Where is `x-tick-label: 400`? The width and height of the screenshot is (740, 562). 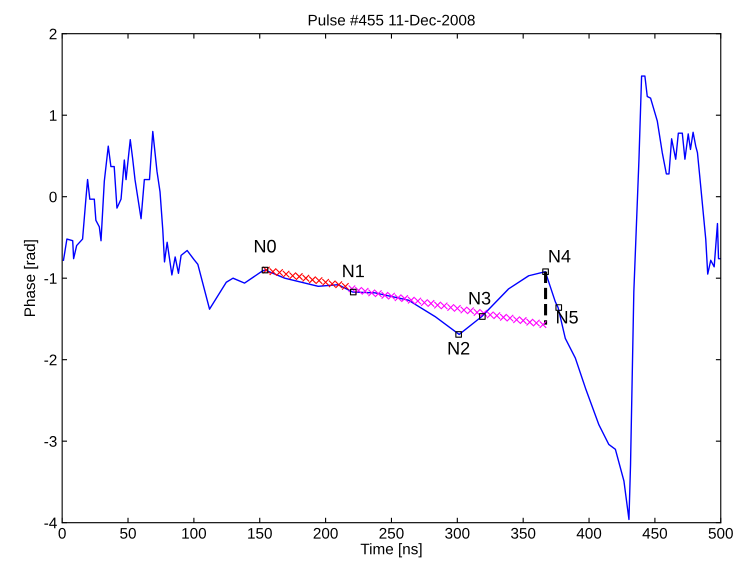 x-tick-label: 400 is located at coordinates (589, 533).